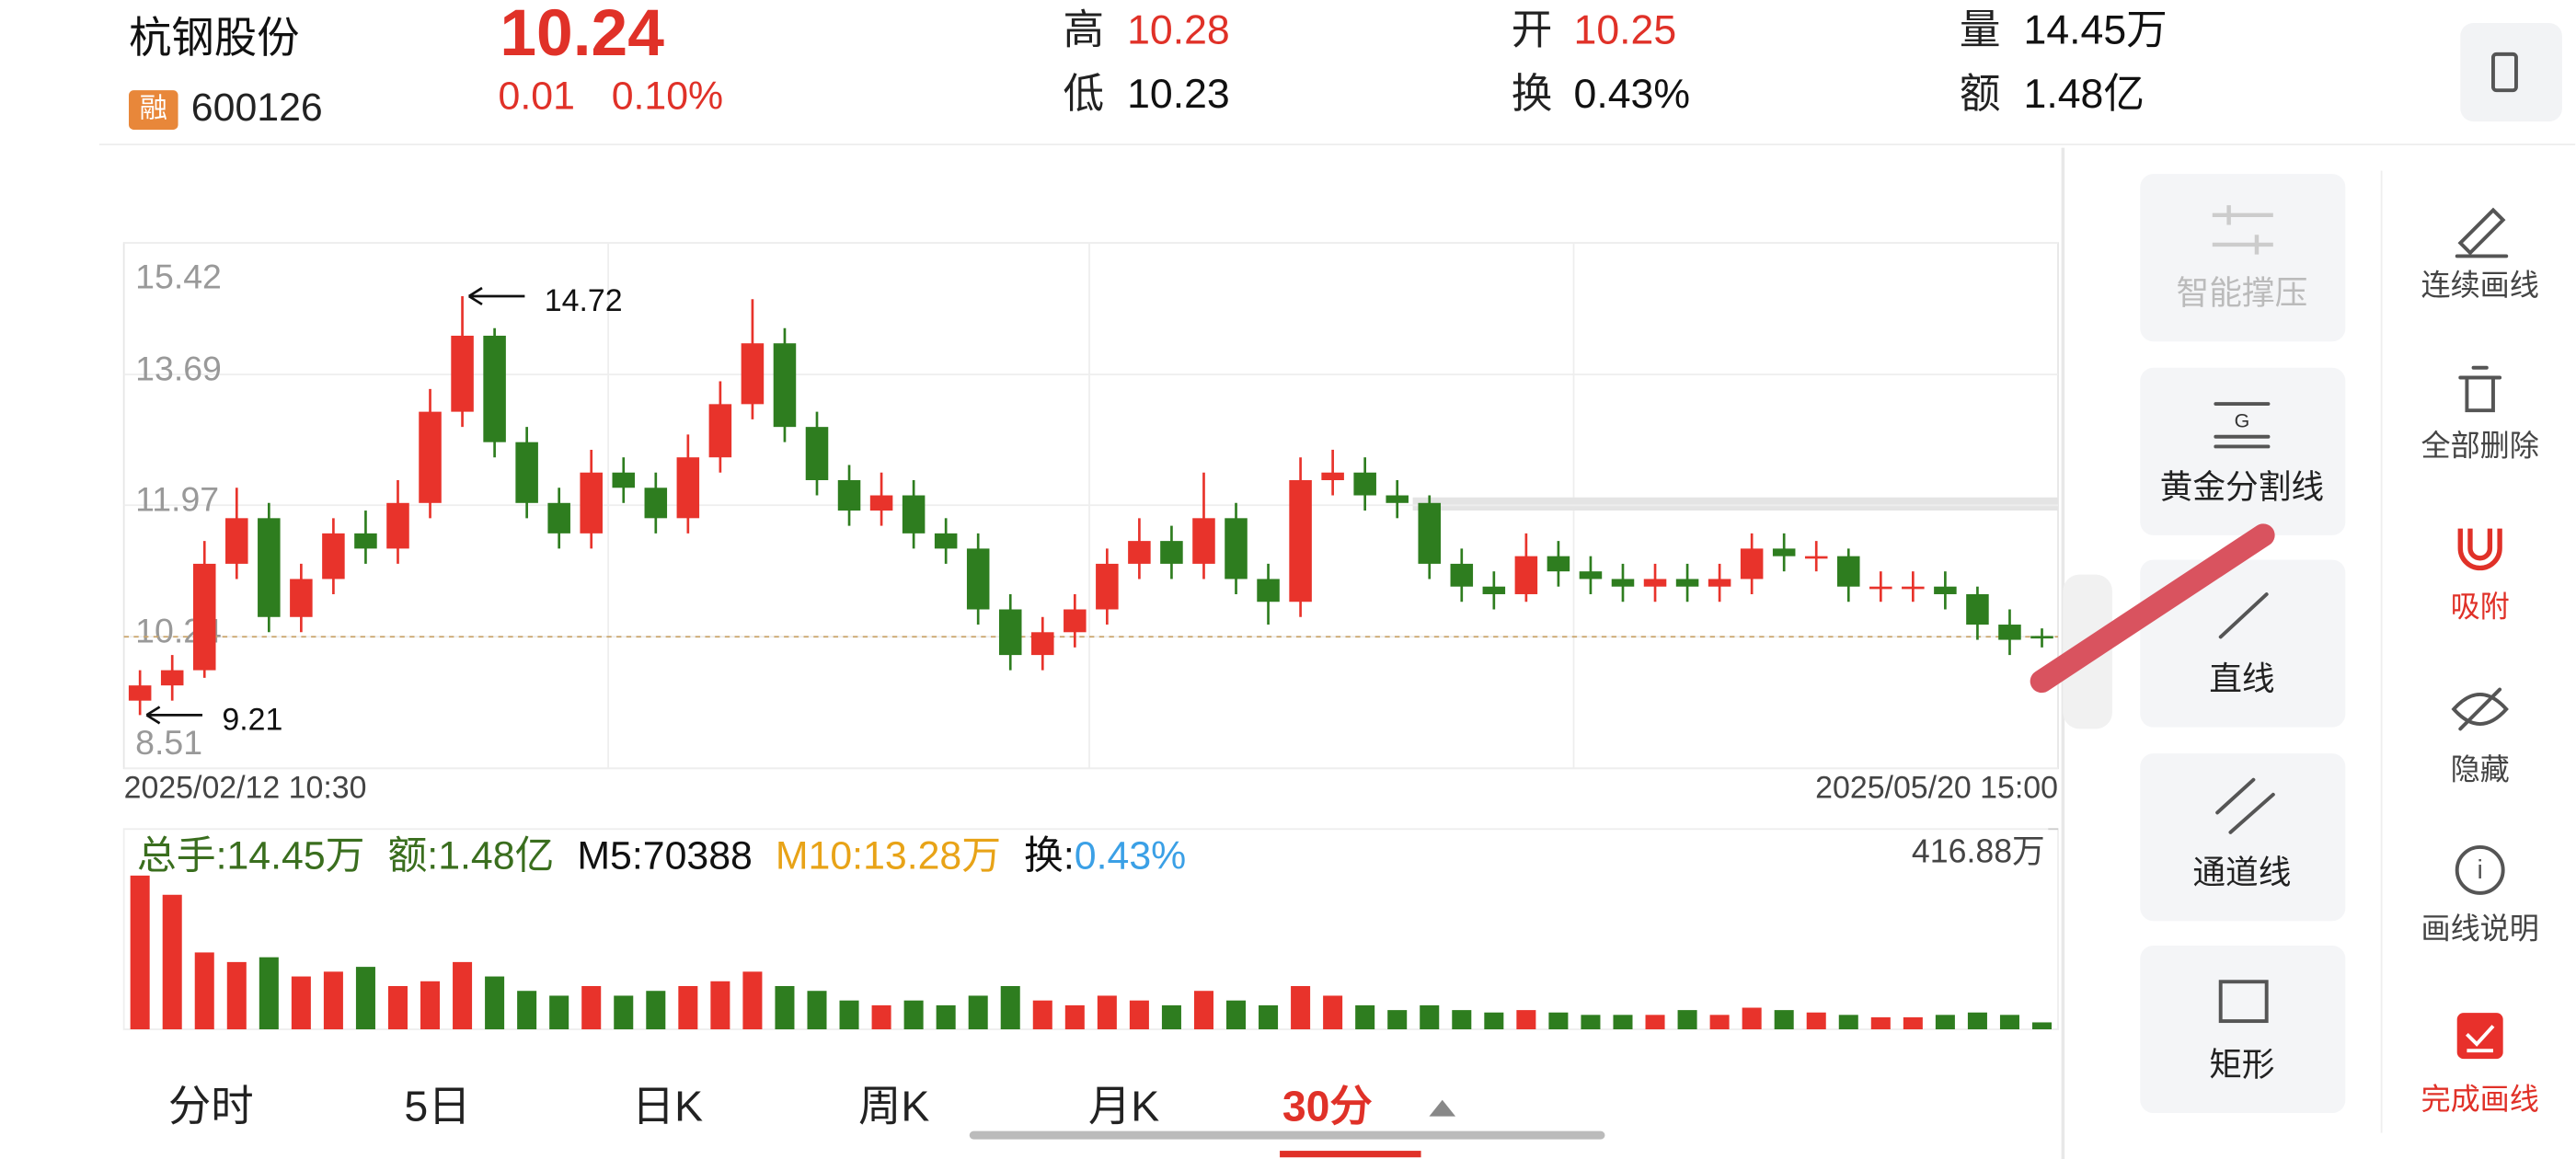  What do you see at coordinates (1978, 850) in the screenshot?
I see `volume-tick-label: 416.88万` at bounding box center [1978, 850].